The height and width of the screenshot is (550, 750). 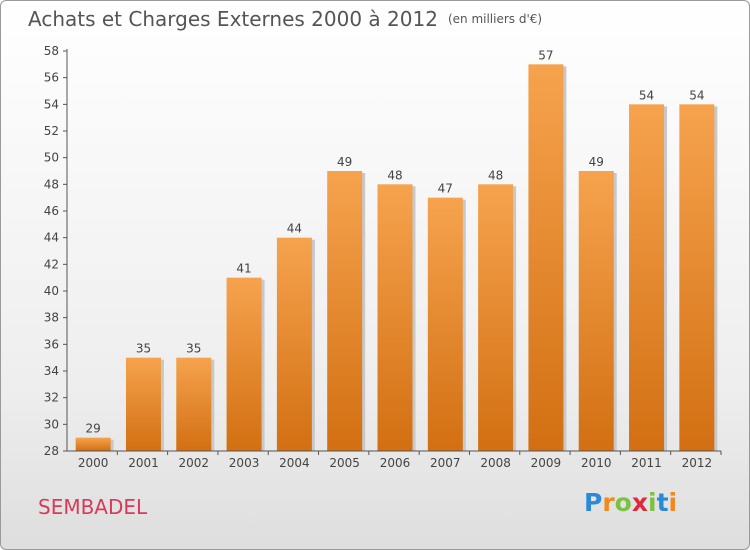 What do you see at coordinates (662, 502) in the screenshot?
I see `logo-letter: t` at bounding box center [662, 502].